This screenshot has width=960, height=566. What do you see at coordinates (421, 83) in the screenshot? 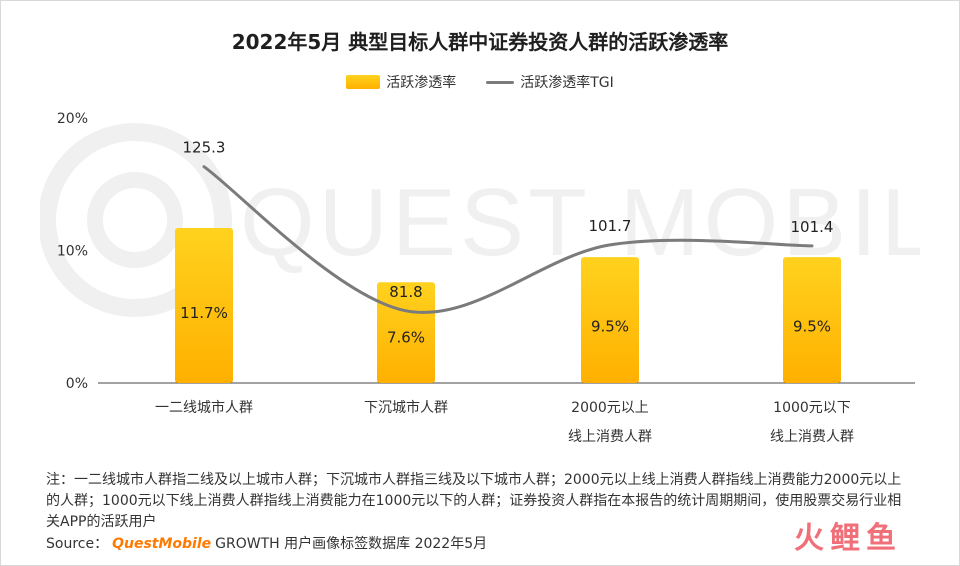
I see `legend-label-bar: 活跃渗透率` at bounding box center [421, 83].